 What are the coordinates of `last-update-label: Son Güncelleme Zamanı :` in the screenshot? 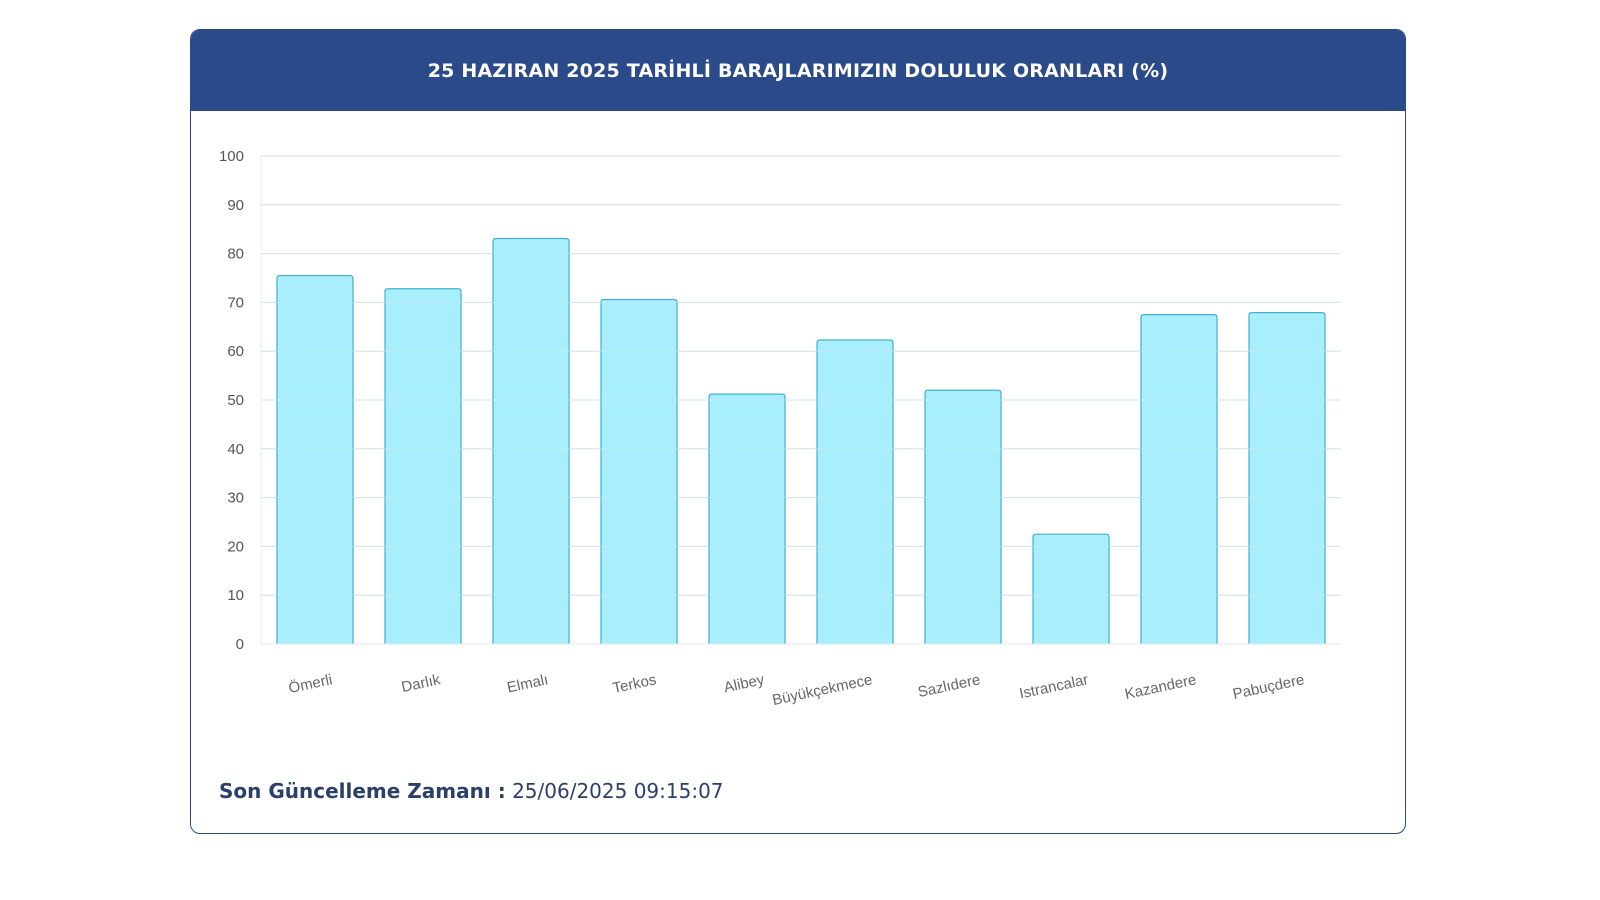 It's located at (362, 791).